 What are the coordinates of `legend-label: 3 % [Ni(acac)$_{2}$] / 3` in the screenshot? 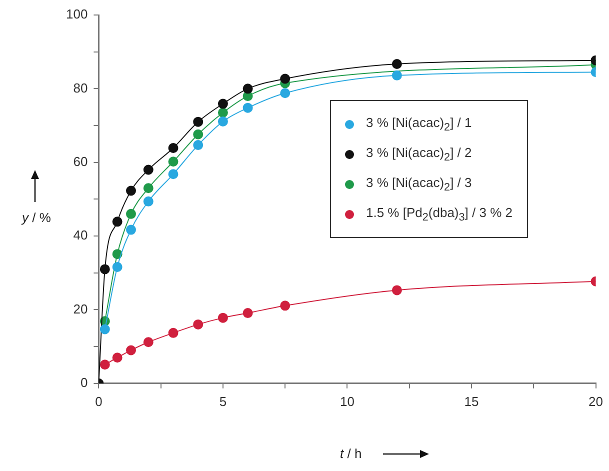 It's located at (419, 184).